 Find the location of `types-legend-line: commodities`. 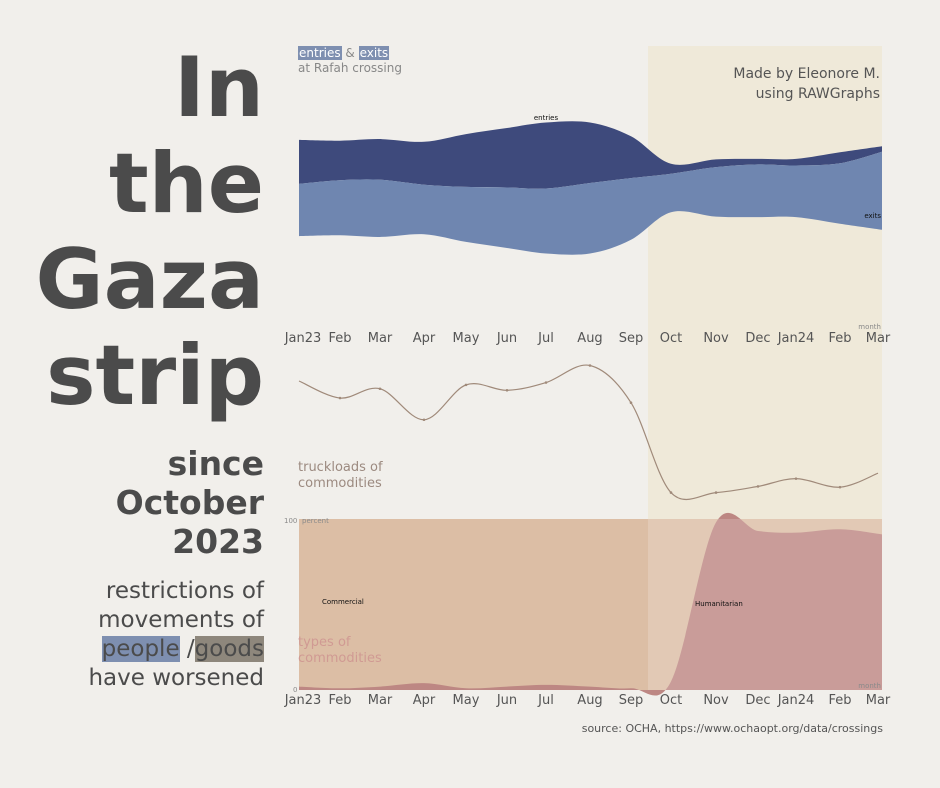

types-legend-line: commodities is located at coordinates (340, 659).